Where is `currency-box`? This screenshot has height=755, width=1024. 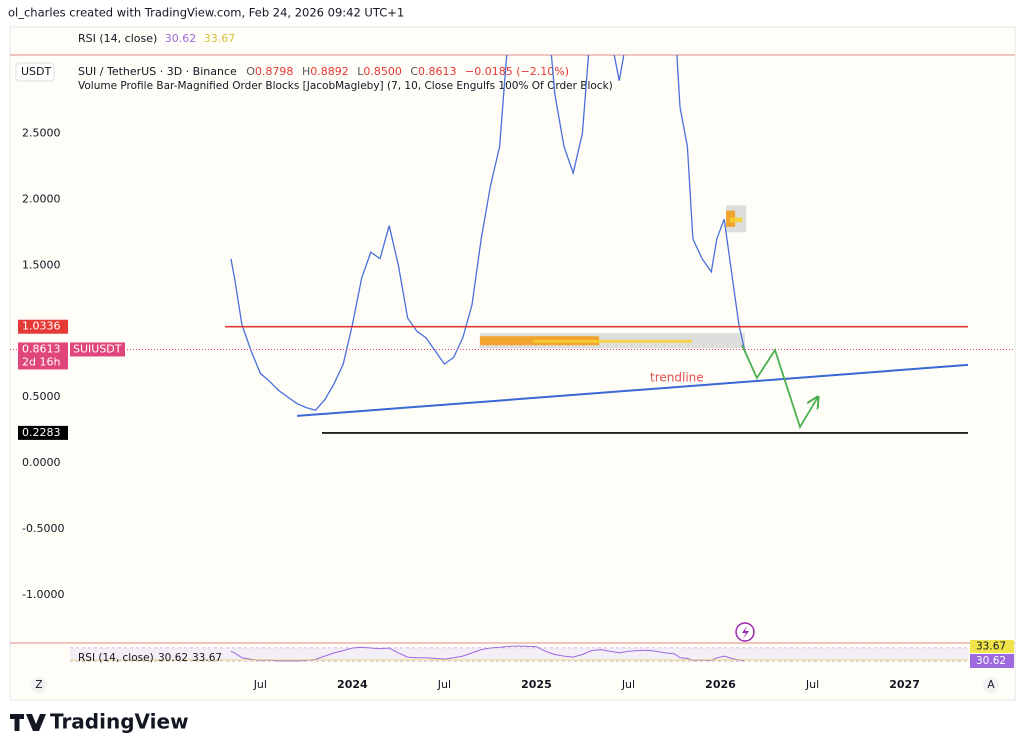 currency-box is located at coordinates (35, 72).